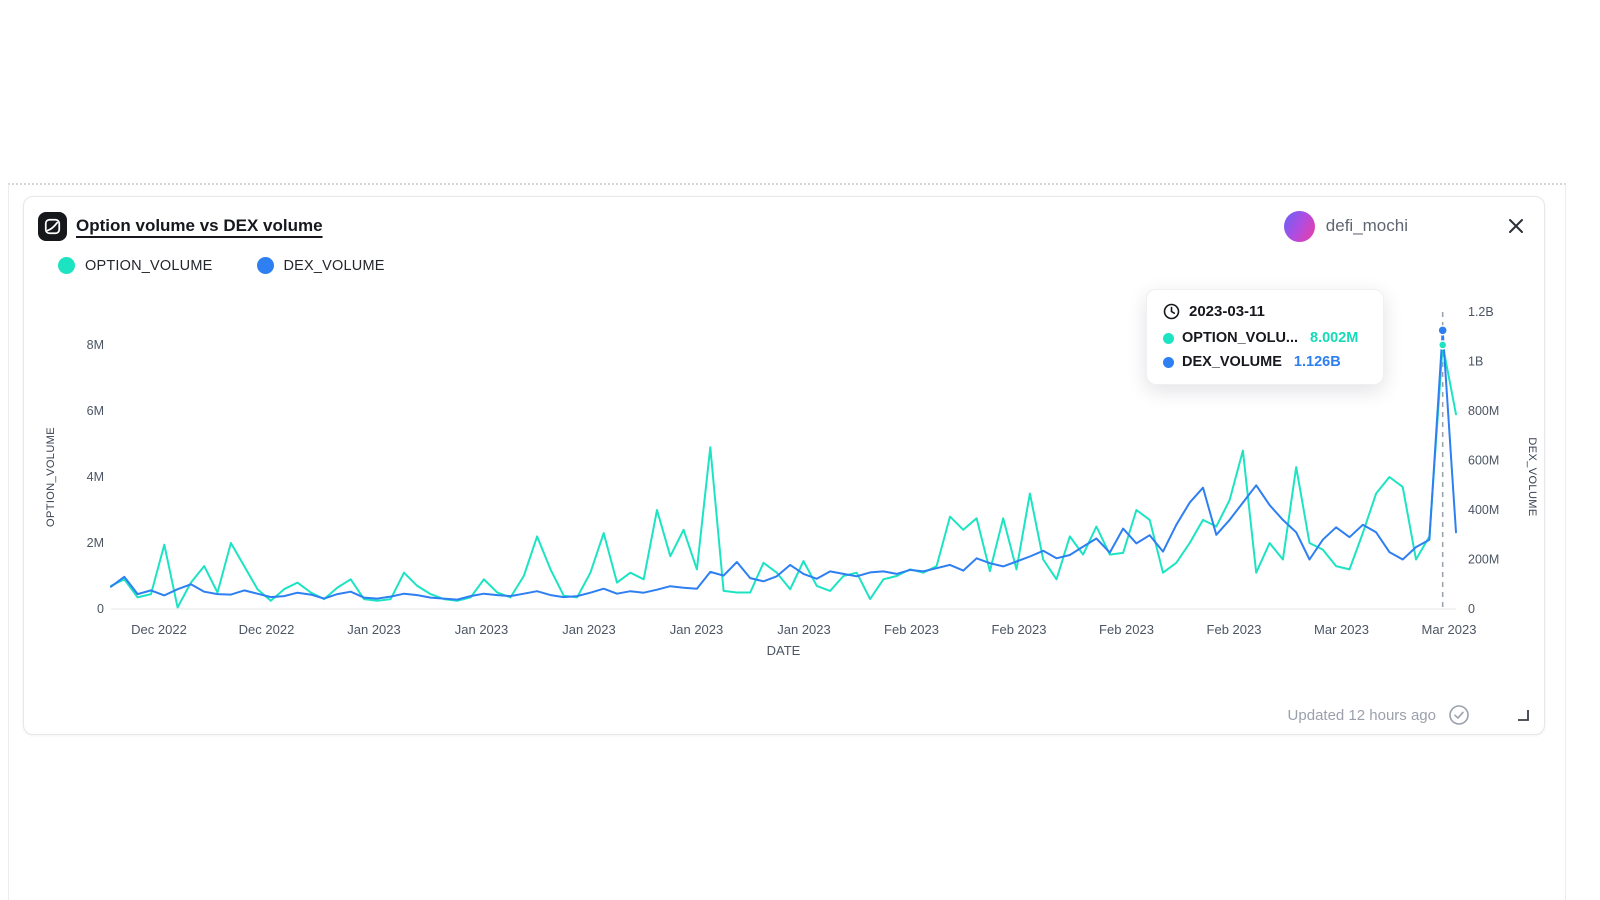 The height and width of the screenshot is (900, 1600). Describe the element at coordinates (1299, 226) in the screenshot. I see `author-avatar` at that location.